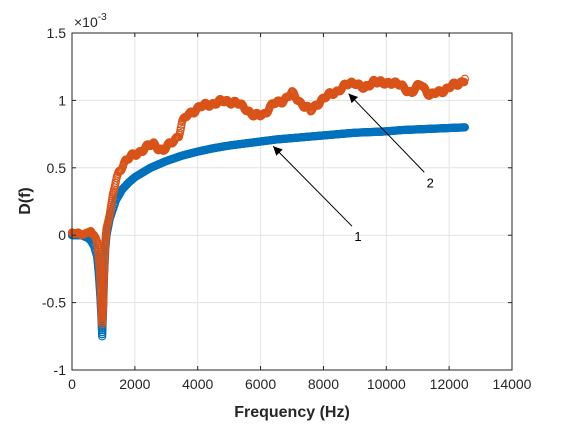 The height and width of the screenshot is (426, 565). Describe the element at coordinates (197, 384) in the screenshot. I see `x-tick-label: 4000` at that location.